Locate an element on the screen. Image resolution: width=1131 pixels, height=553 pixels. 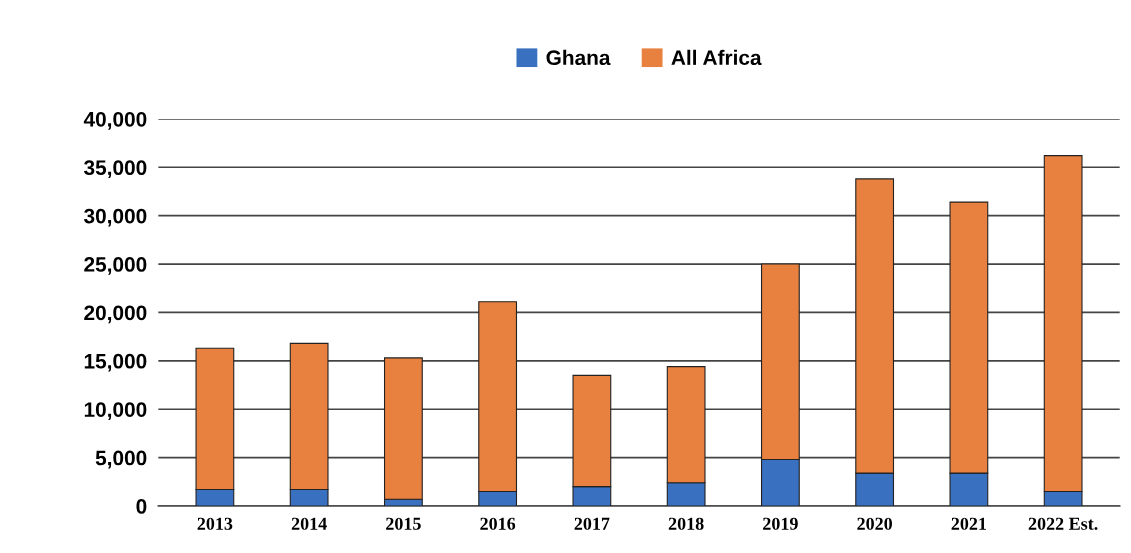
y-tick-label: 0 is located at coordinates (141, 506).